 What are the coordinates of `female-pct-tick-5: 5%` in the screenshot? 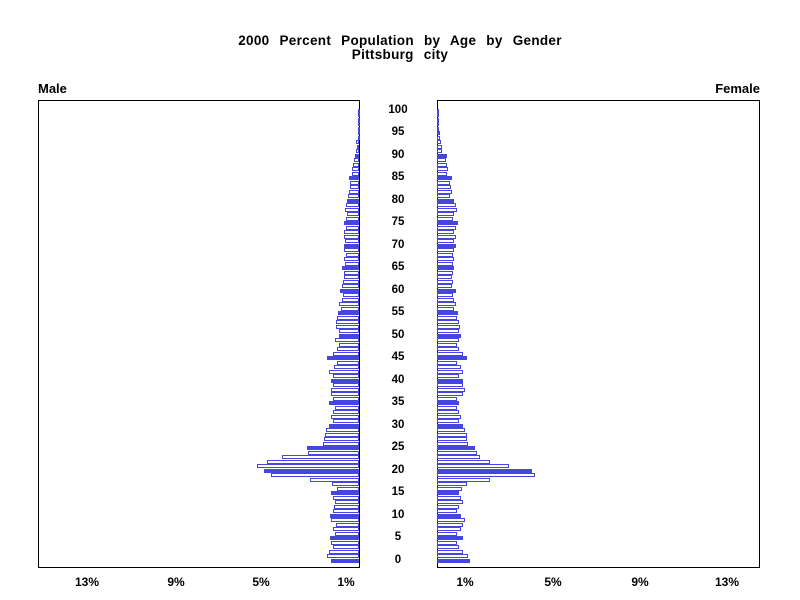 It's located at (553, 582).